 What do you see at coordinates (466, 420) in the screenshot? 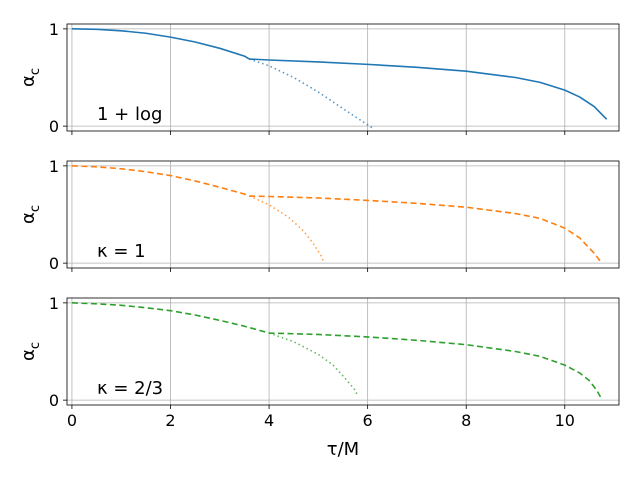
I see `xtick-label: 8` at bounding box center [466, 420].